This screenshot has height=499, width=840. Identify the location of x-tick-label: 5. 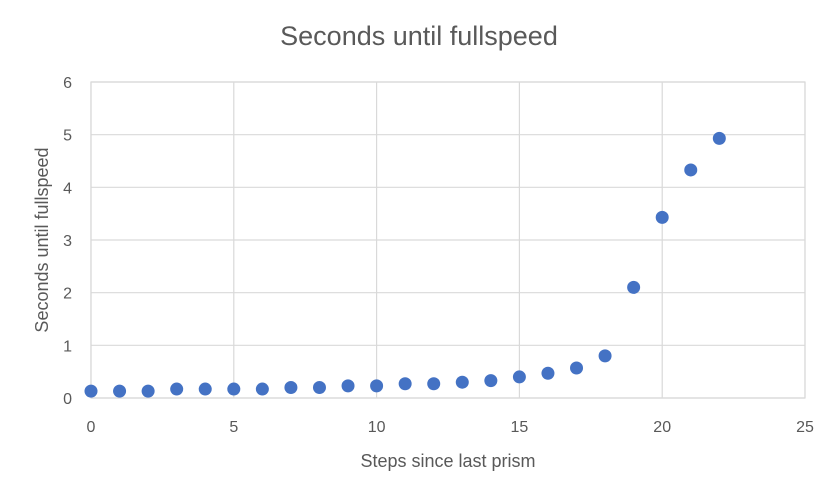
(233, 427).